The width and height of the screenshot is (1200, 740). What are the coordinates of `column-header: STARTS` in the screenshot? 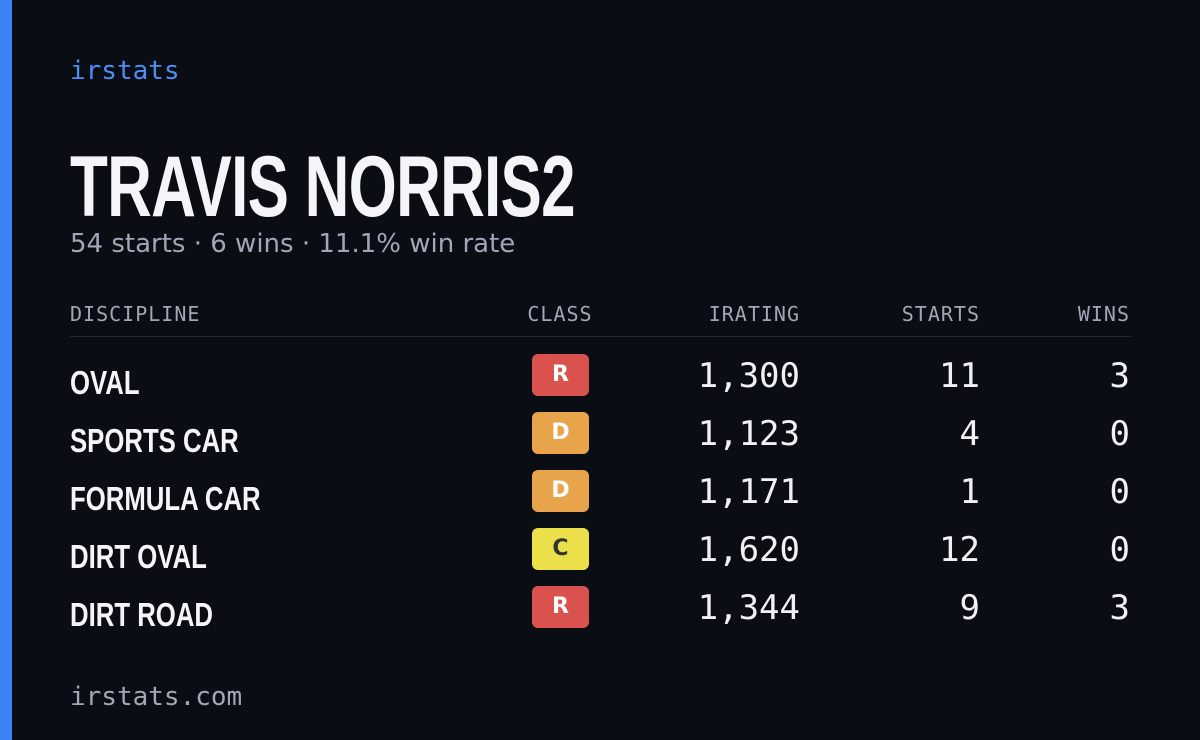 It's located at (940, 314).